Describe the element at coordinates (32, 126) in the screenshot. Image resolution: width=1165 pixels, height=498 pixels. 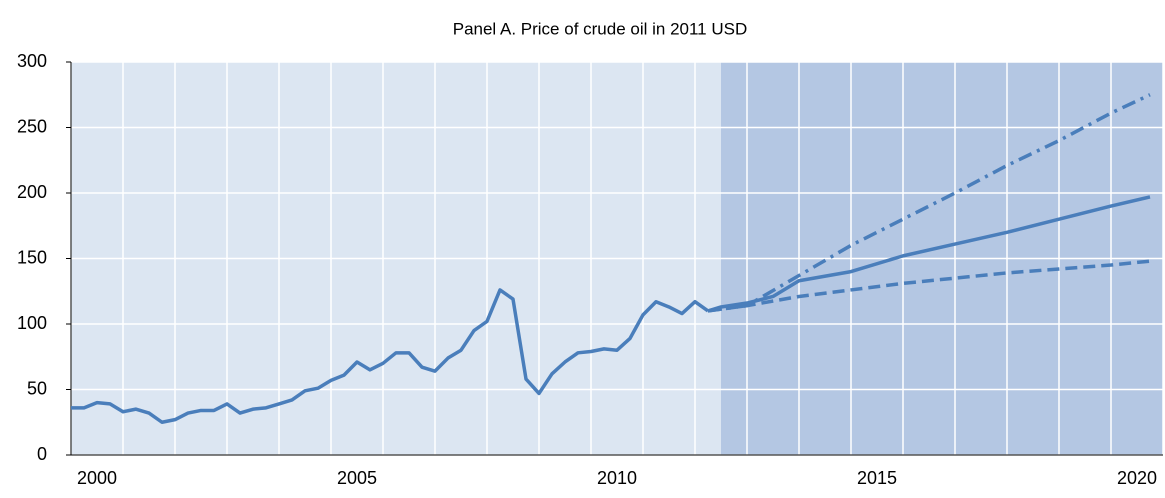
I see `y-tick-label: 250` at that location.